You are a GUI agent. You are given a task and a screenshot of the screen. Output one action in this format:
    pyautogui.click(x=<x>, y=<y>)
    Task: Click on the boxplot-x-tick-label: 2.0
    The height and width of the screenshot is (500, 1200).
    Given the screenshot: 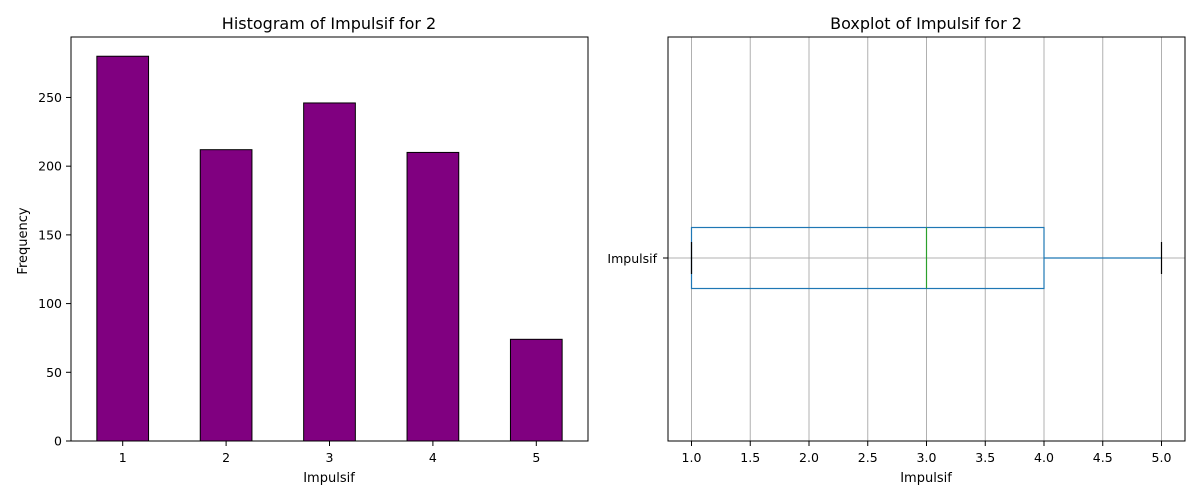 What is the action you would take?
    pyautogui.click(x=809, y=457)
    